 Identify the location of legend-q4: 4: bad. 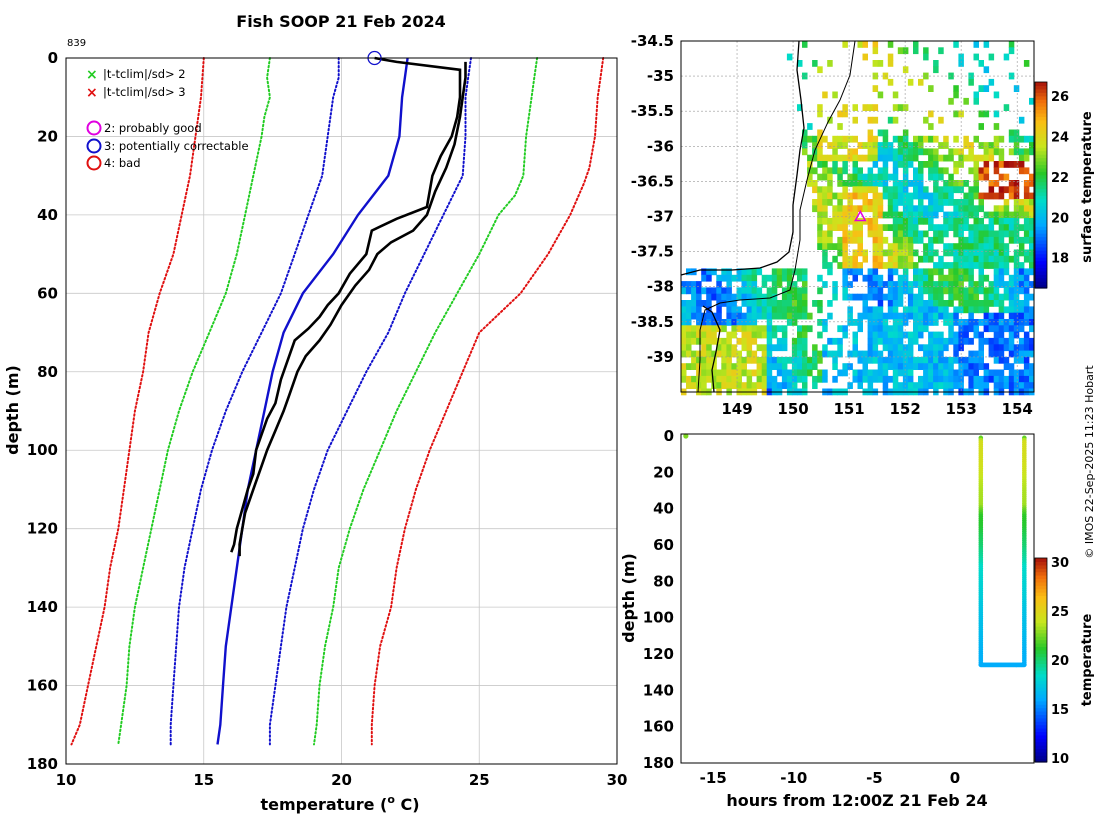
(113, 163).